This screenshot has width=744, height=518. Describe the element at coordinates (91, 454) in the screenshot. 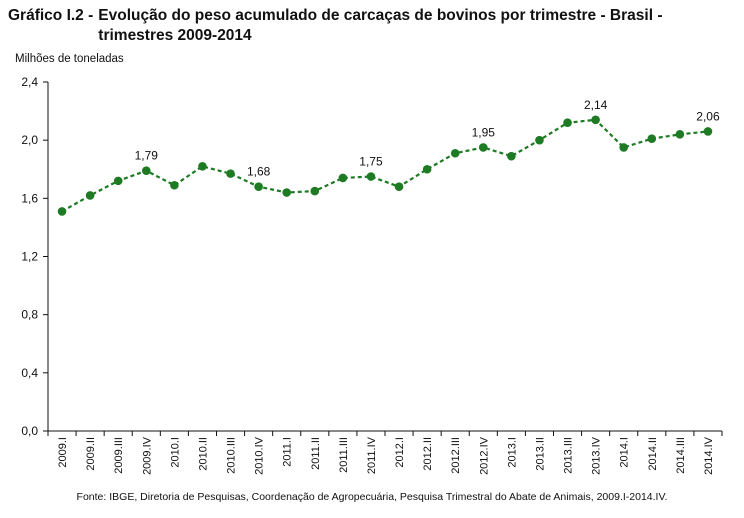

I see `x-tick-label: 2009.II` at that location.